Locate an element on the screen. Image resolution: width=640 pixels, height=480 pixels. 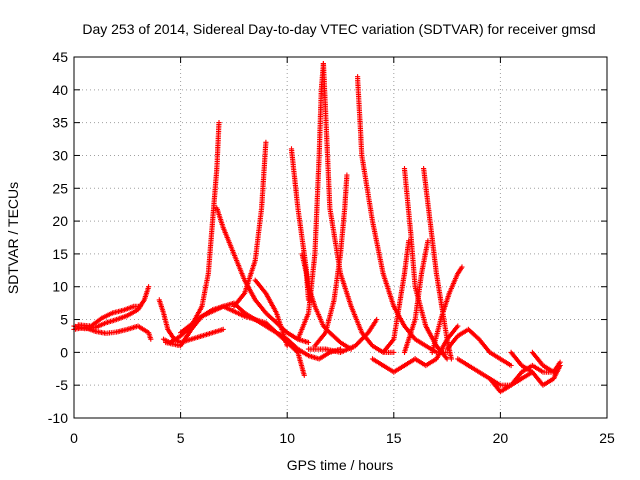
x-tick-label: 5 is located at coordinates (181, 438).